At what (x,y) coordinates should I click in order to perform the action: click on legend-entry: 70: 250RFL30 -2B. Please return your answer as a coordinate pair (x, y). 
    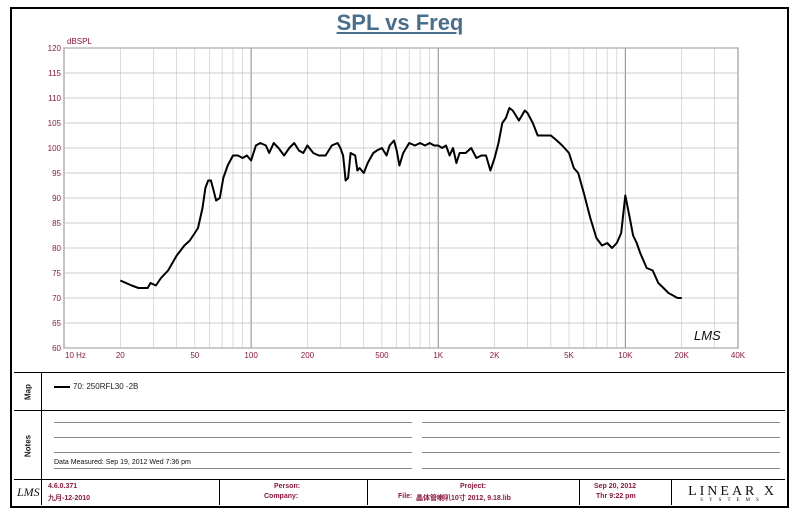
    Looking at the image, I should click on (96, 386).